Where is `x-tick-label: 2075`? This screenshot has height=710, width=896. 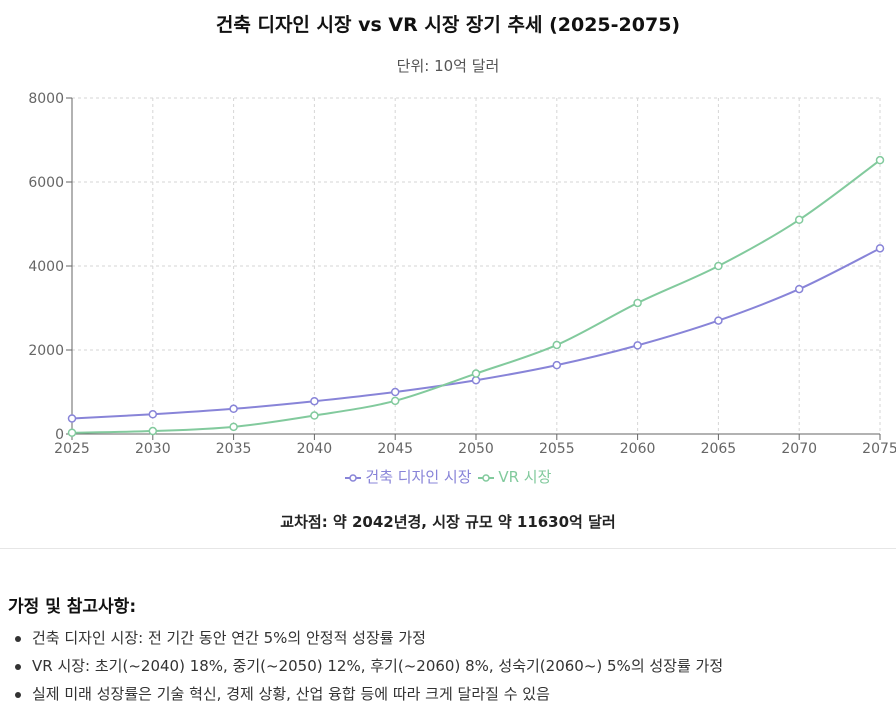
x-tick-label: 2075 is located at coordinates (879, 449).